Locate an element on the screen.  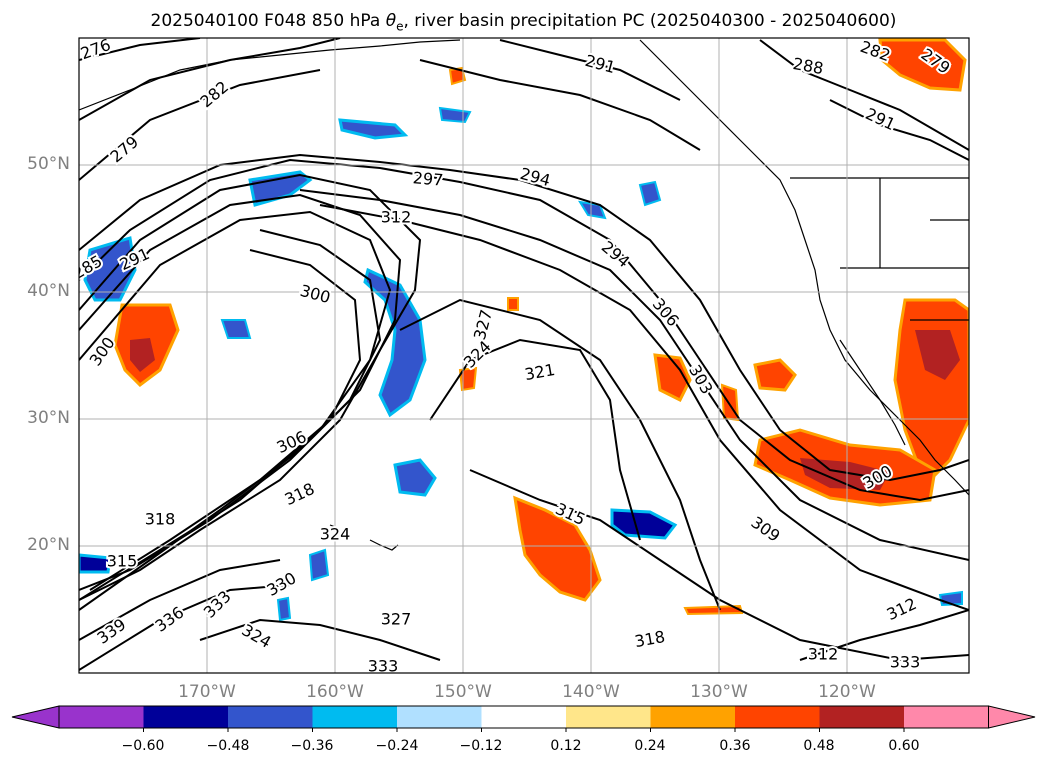
colorbar-tick-label: −0.24 is located at coordinates (397, 746).